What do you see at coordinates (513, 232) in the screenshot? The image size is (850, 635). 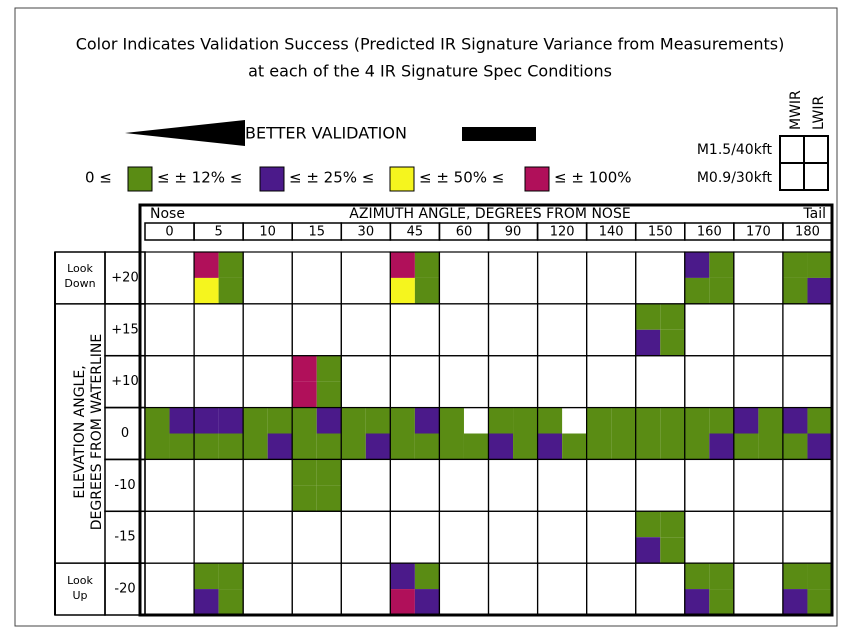 I see `column-label: 90` at bounding box center [513, 232].